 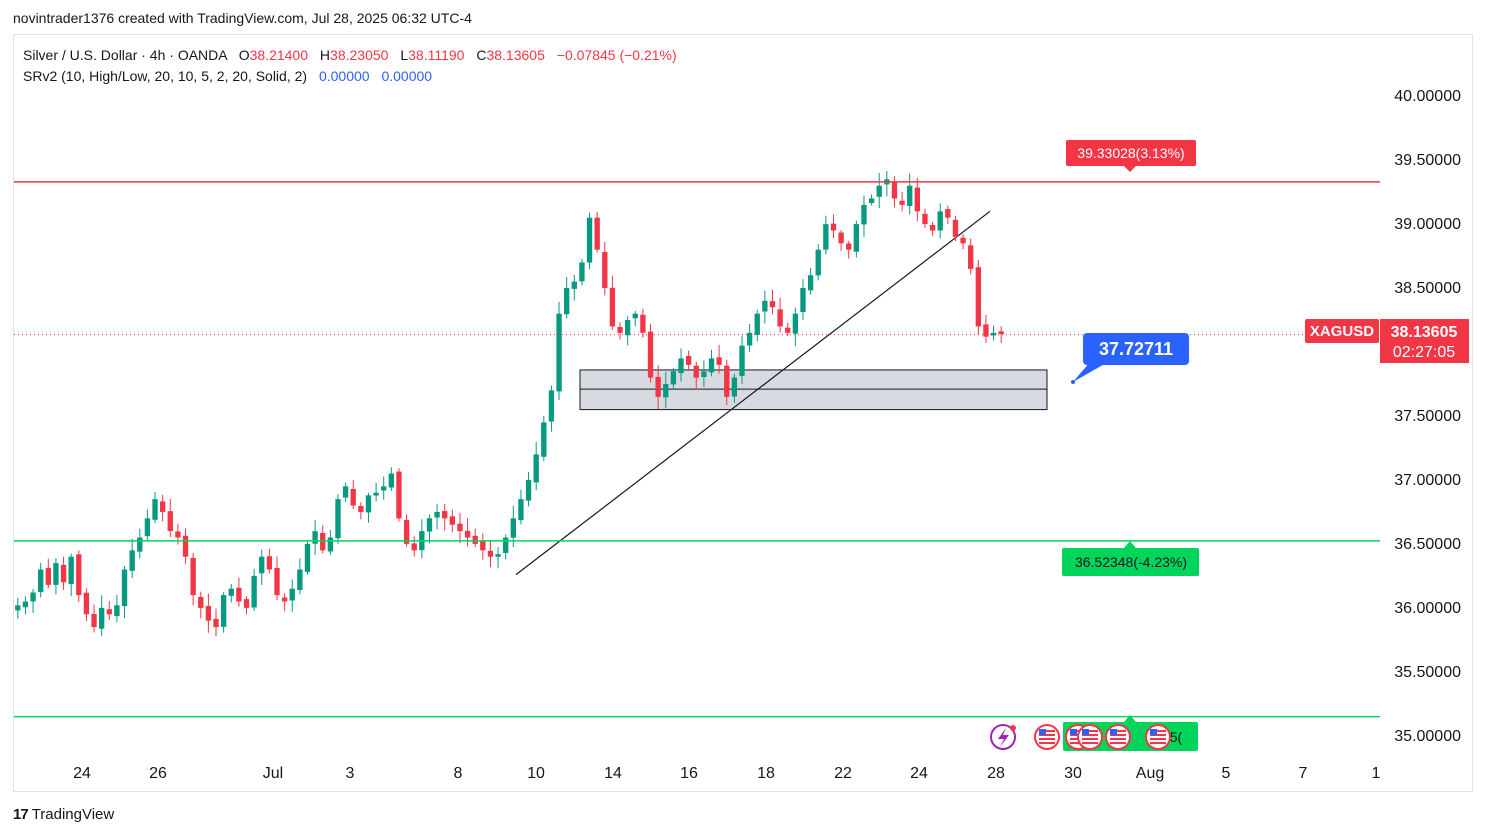 I want to click on y-axis-tick-label: 35.00000, so click(x=1427, y=736).